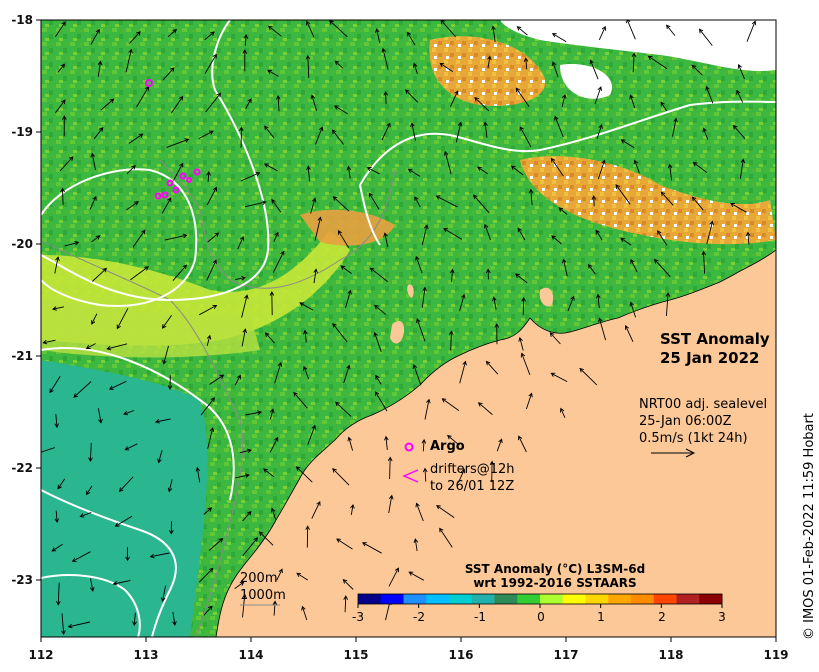 This screenshot has height=672, width=819. I want to click on drifter-symbol-icon, so click(410, 476).